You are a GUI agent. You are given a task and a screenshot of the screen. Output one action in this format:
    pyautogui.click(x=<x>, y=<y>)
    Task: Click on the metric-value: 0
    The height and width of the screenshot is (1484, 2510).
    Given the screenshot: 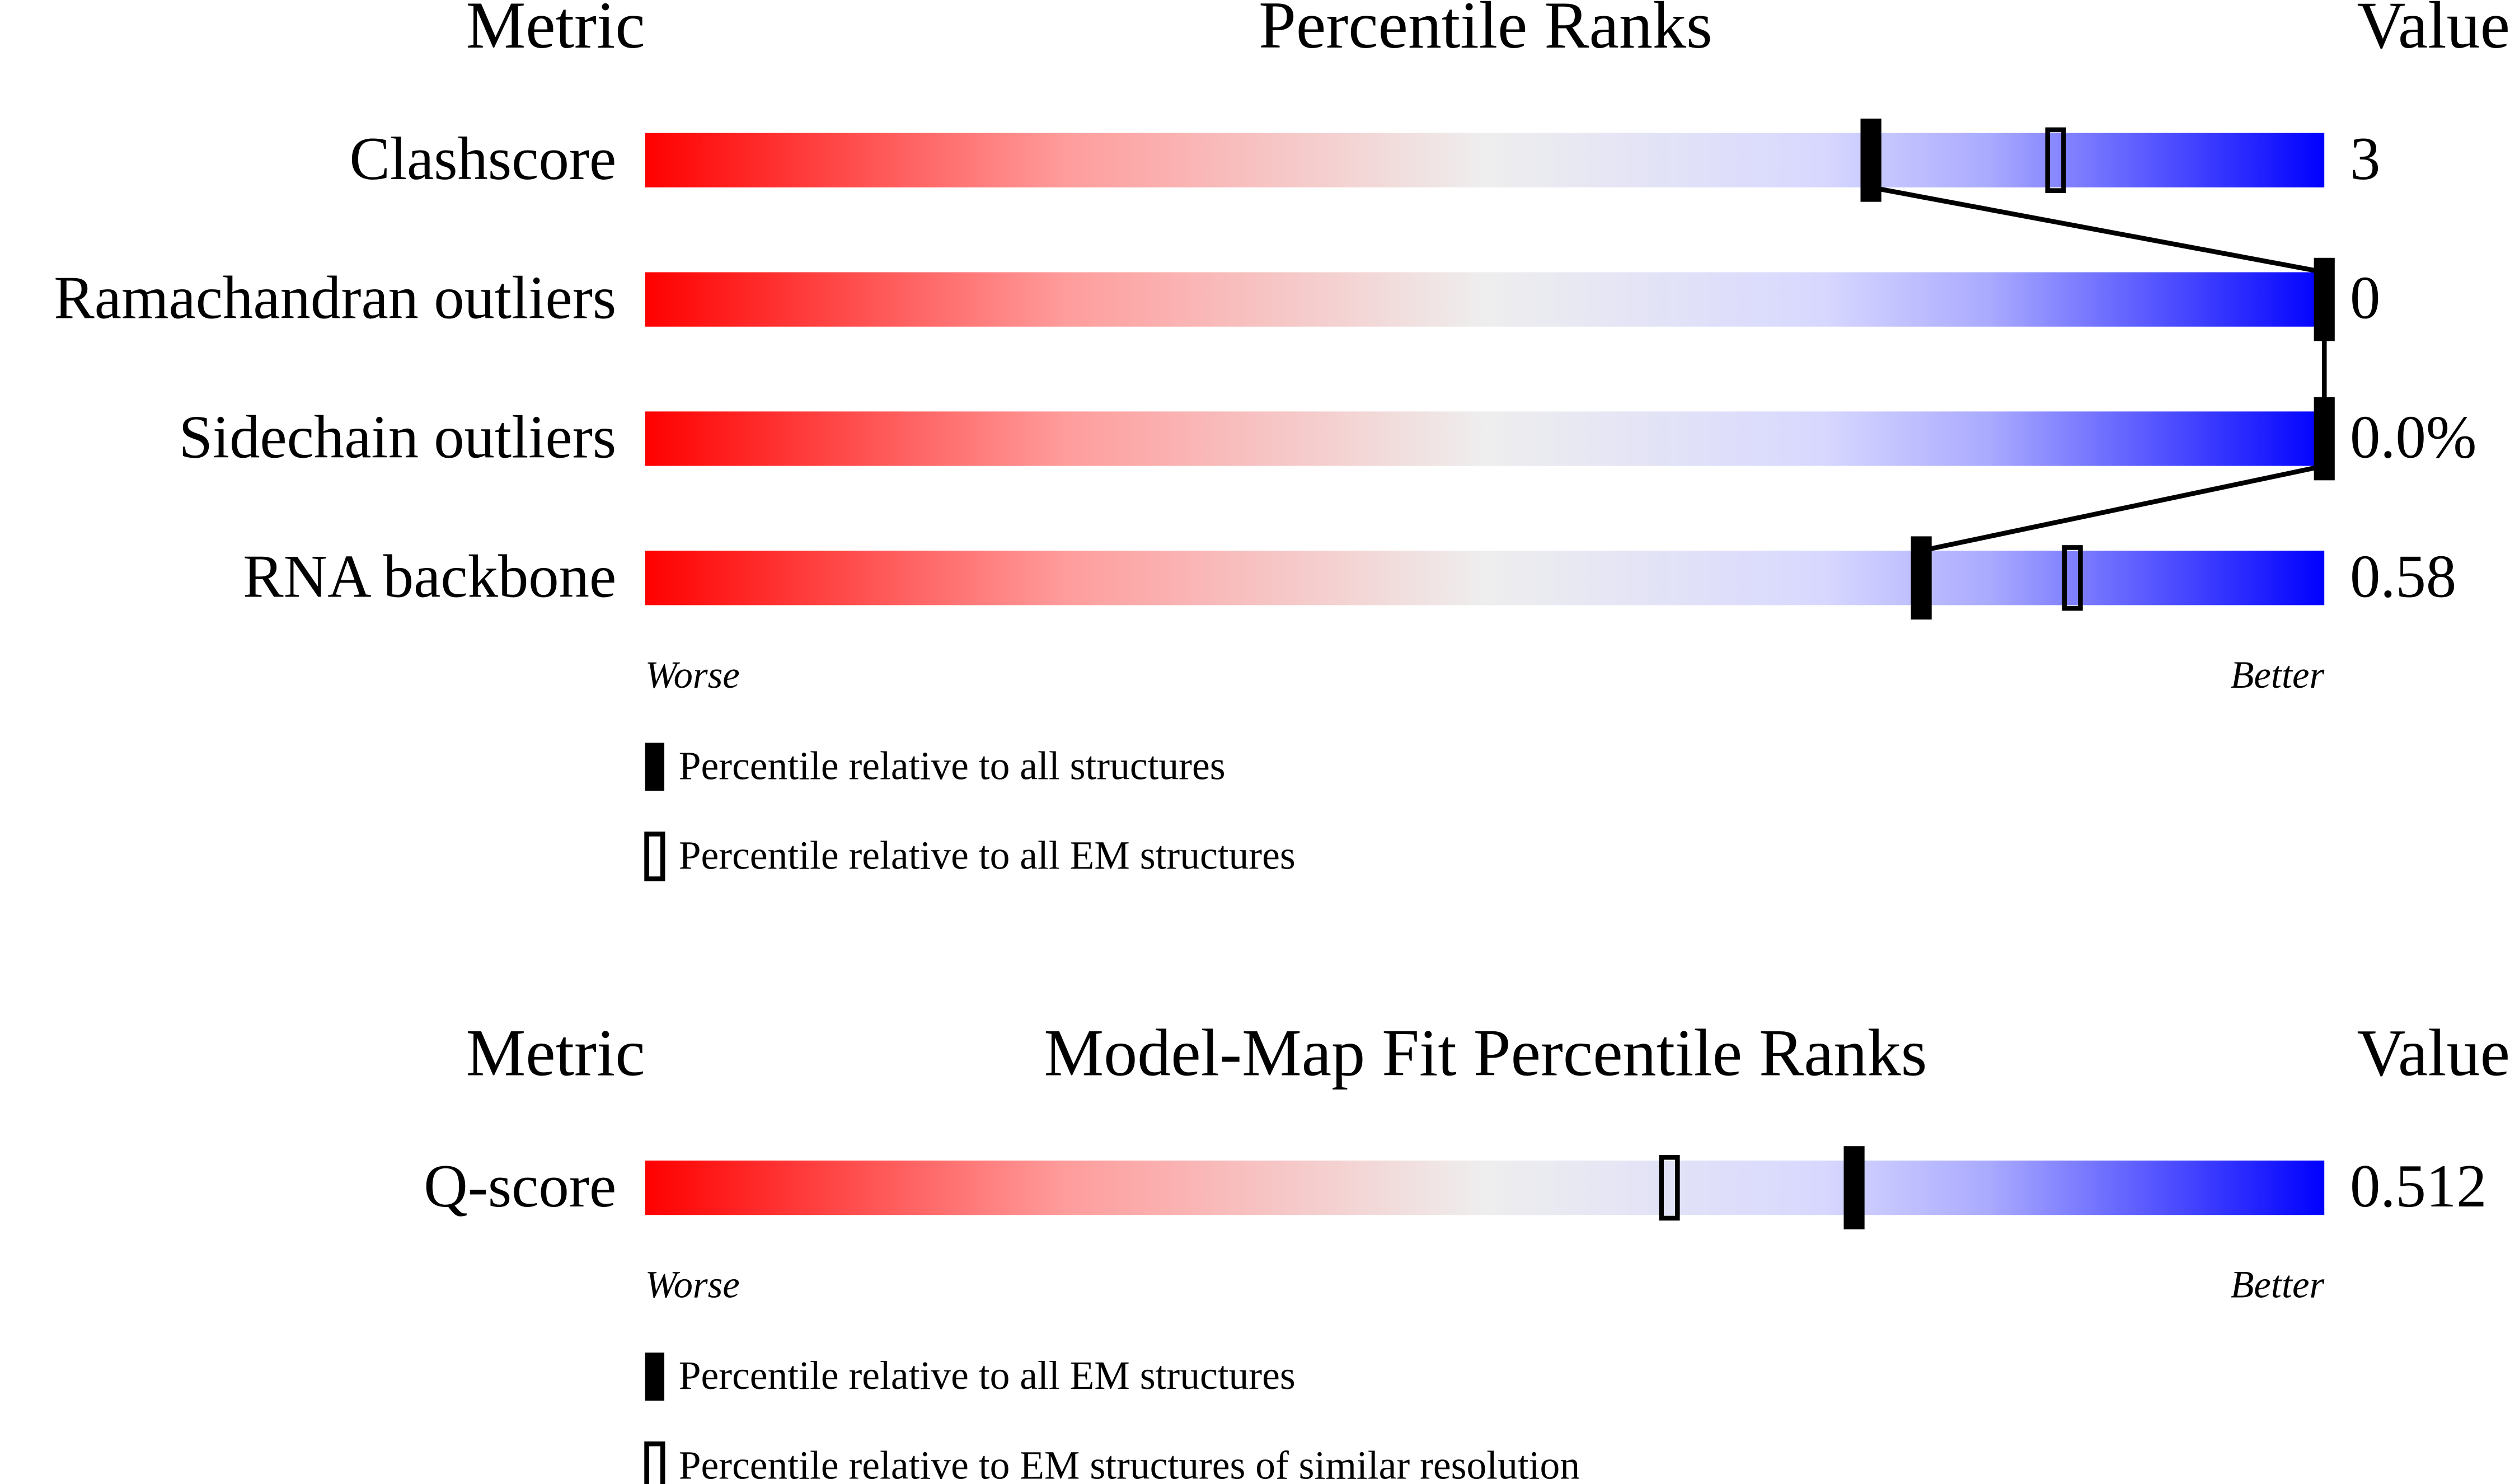 What is the action you would take?
    pyautogui.click(x=2365, y=298)
    